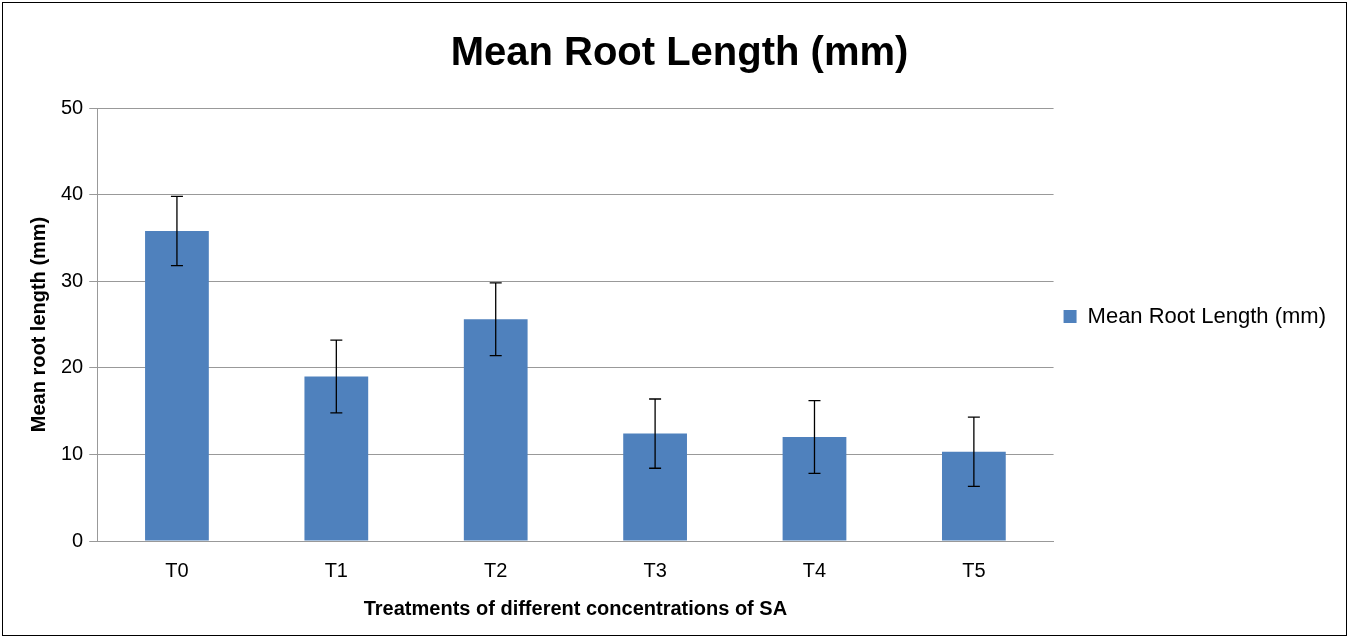 This screenshot has height=642, width=1353. I want to click on y-tick-label: 40, so click(72, 193).